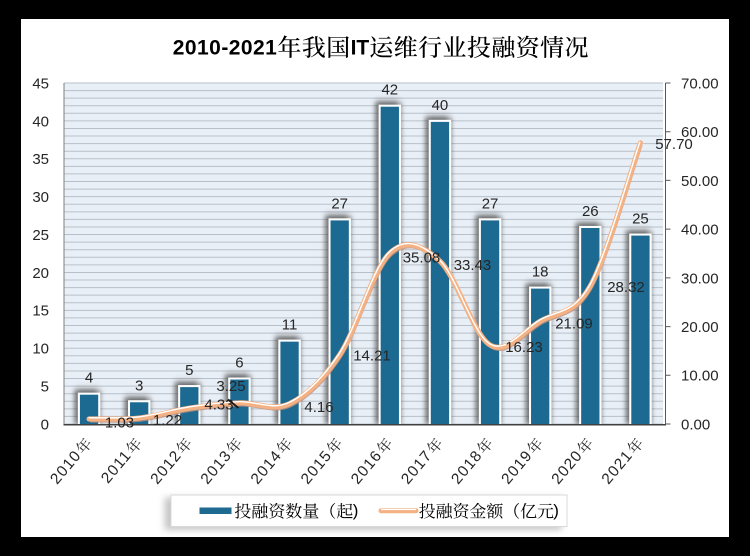  I want to click on svg-text: 1.22, so click(167, 420).